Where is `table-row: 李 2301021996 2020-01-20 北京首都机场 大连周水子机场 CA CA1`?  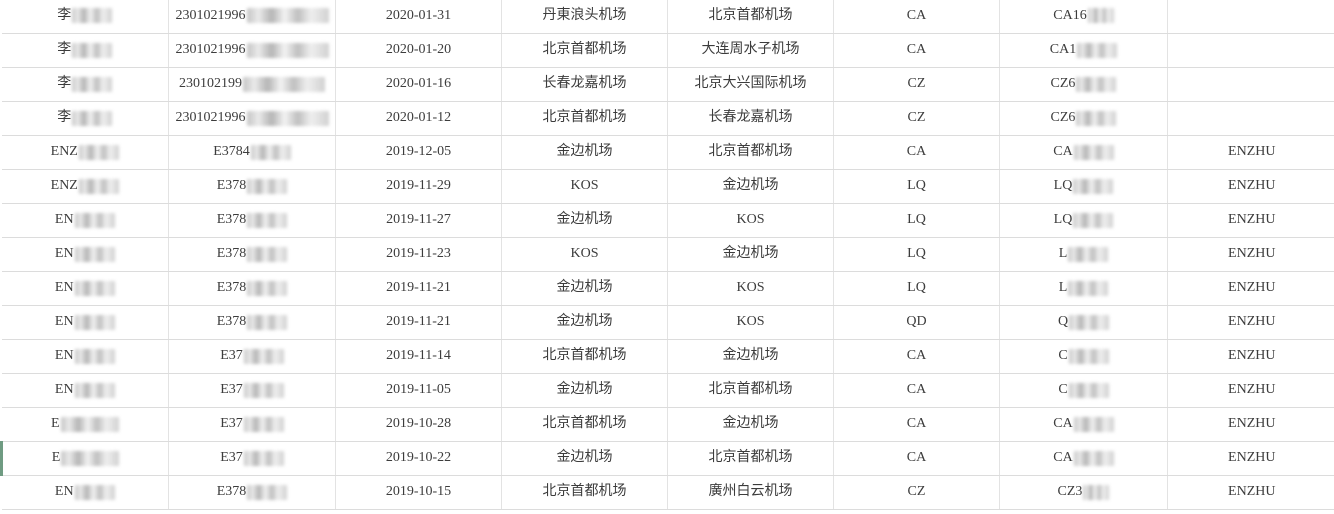
table-row: 李 2301021996 2020-01-20 北京首都机场 大连周水子机场 CA CA1 is located at coordinates (667, 50).